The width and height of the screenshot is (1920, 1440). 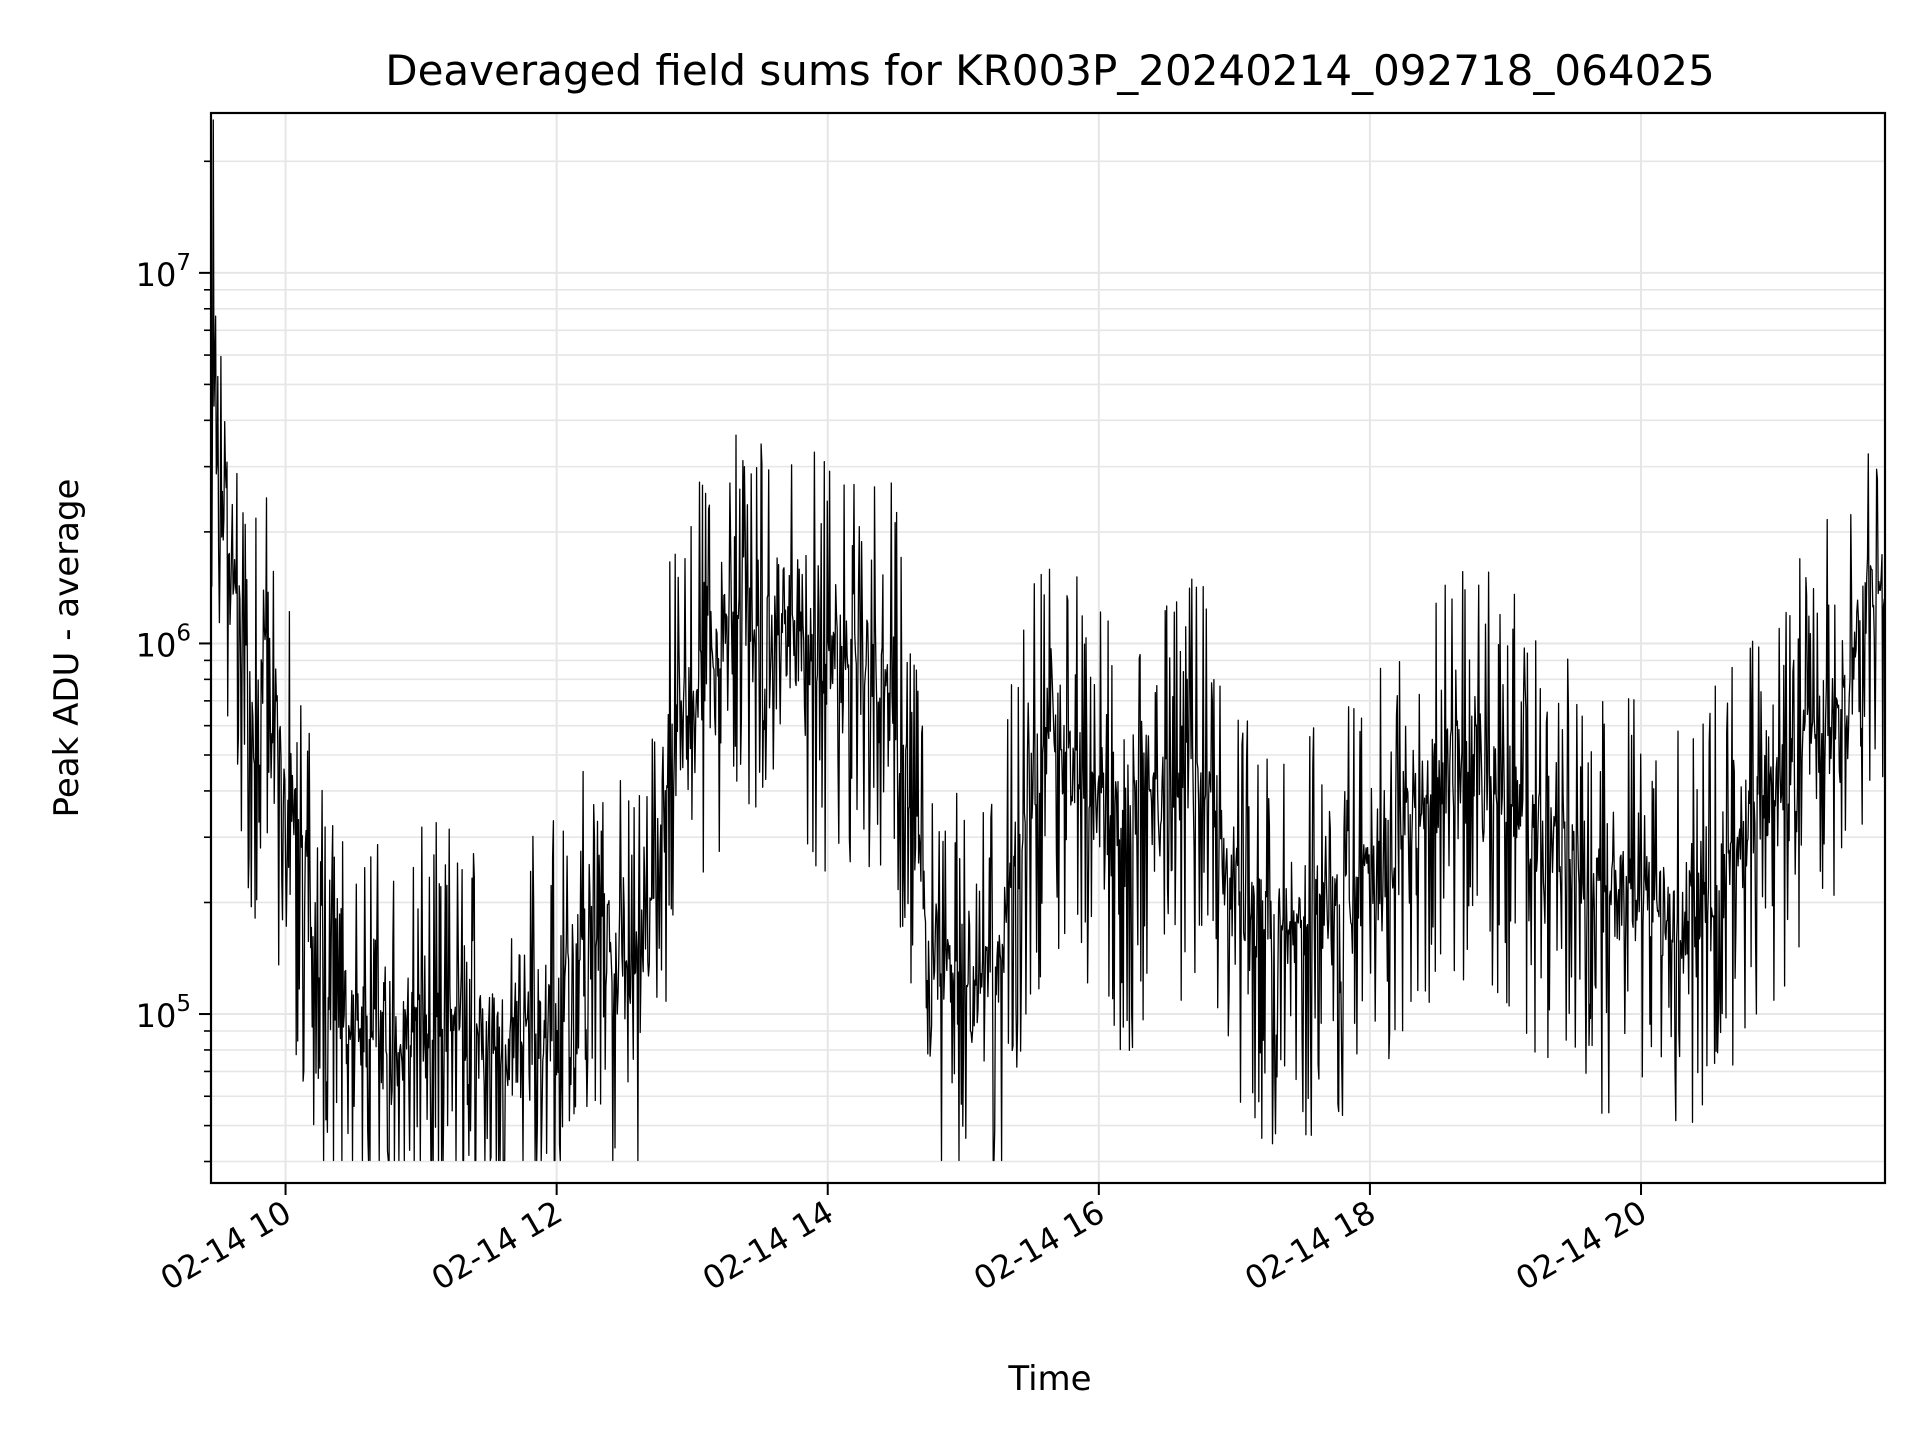 What do you see at coordinates (163, 642) in the screenshot?
I see `y-tick-label: 10⁶` at bounding box center [163, 642].